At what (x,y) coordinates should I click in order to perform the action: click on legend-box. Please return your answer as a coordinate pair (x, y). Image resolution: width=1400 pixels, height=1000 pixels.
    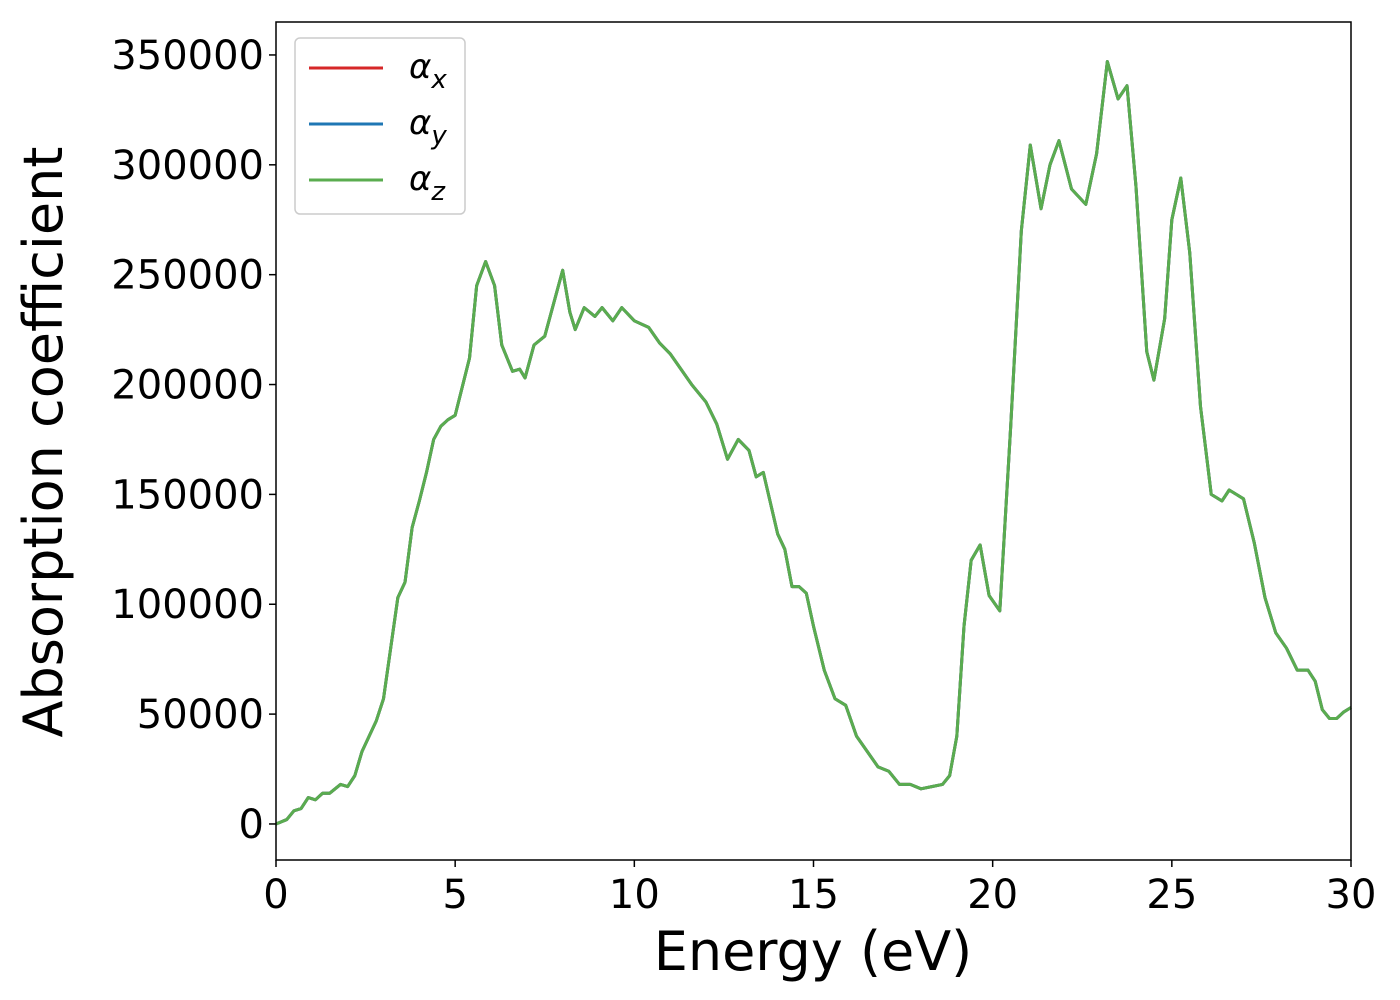
    Looking at the image, I should click on (380, 126).